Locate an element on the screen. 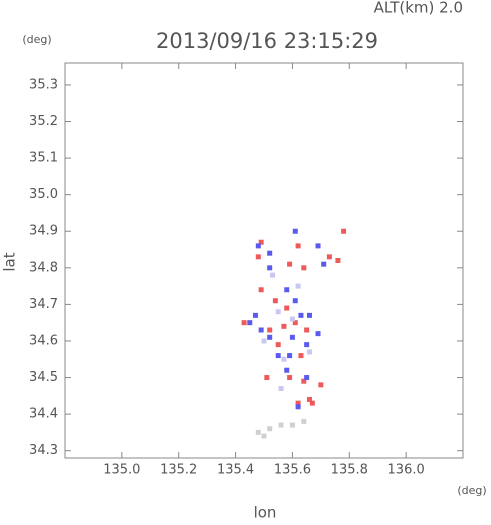 This screenshot has height=525, width=491. x-tick-label: 135.4 is located at coordinates (235, 470).